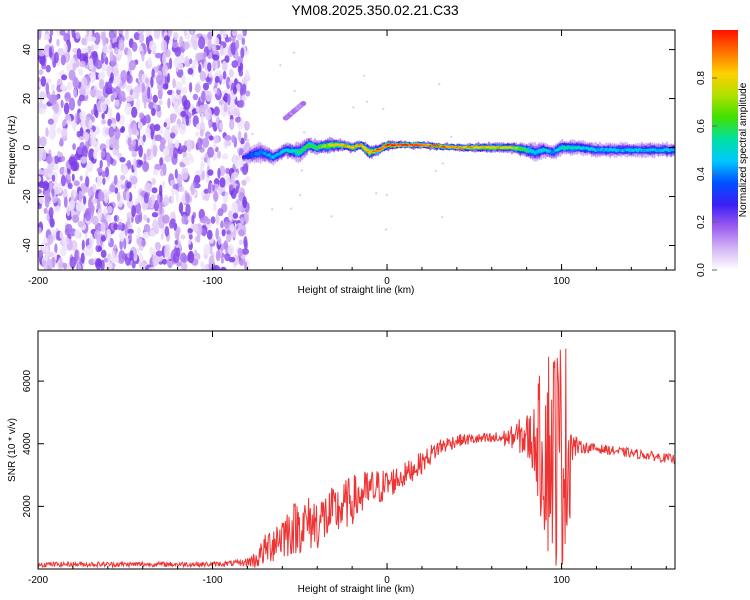 The width and height of the screenshot is (750, 600). Describe the element at coordinates (375, 10) in the screenshot. I see `chart-title: YM08.2025.350.02.21.C33` at that location.